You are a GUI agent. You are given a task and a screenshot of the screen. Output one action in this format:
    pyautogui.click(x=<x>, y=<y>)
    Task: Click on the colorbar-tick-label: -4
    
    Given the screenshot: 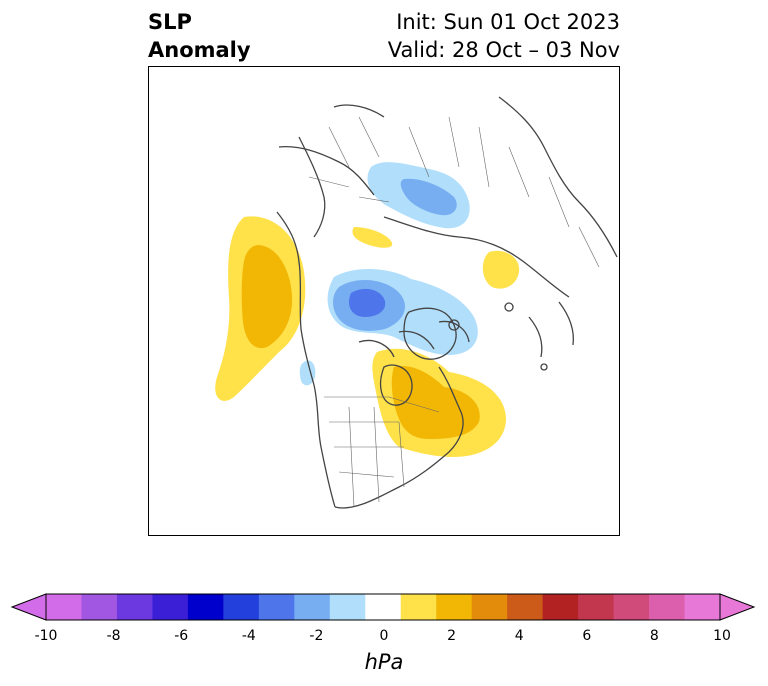 What is the action you would take?
    pyautogui.click(x=248, y=636)
    